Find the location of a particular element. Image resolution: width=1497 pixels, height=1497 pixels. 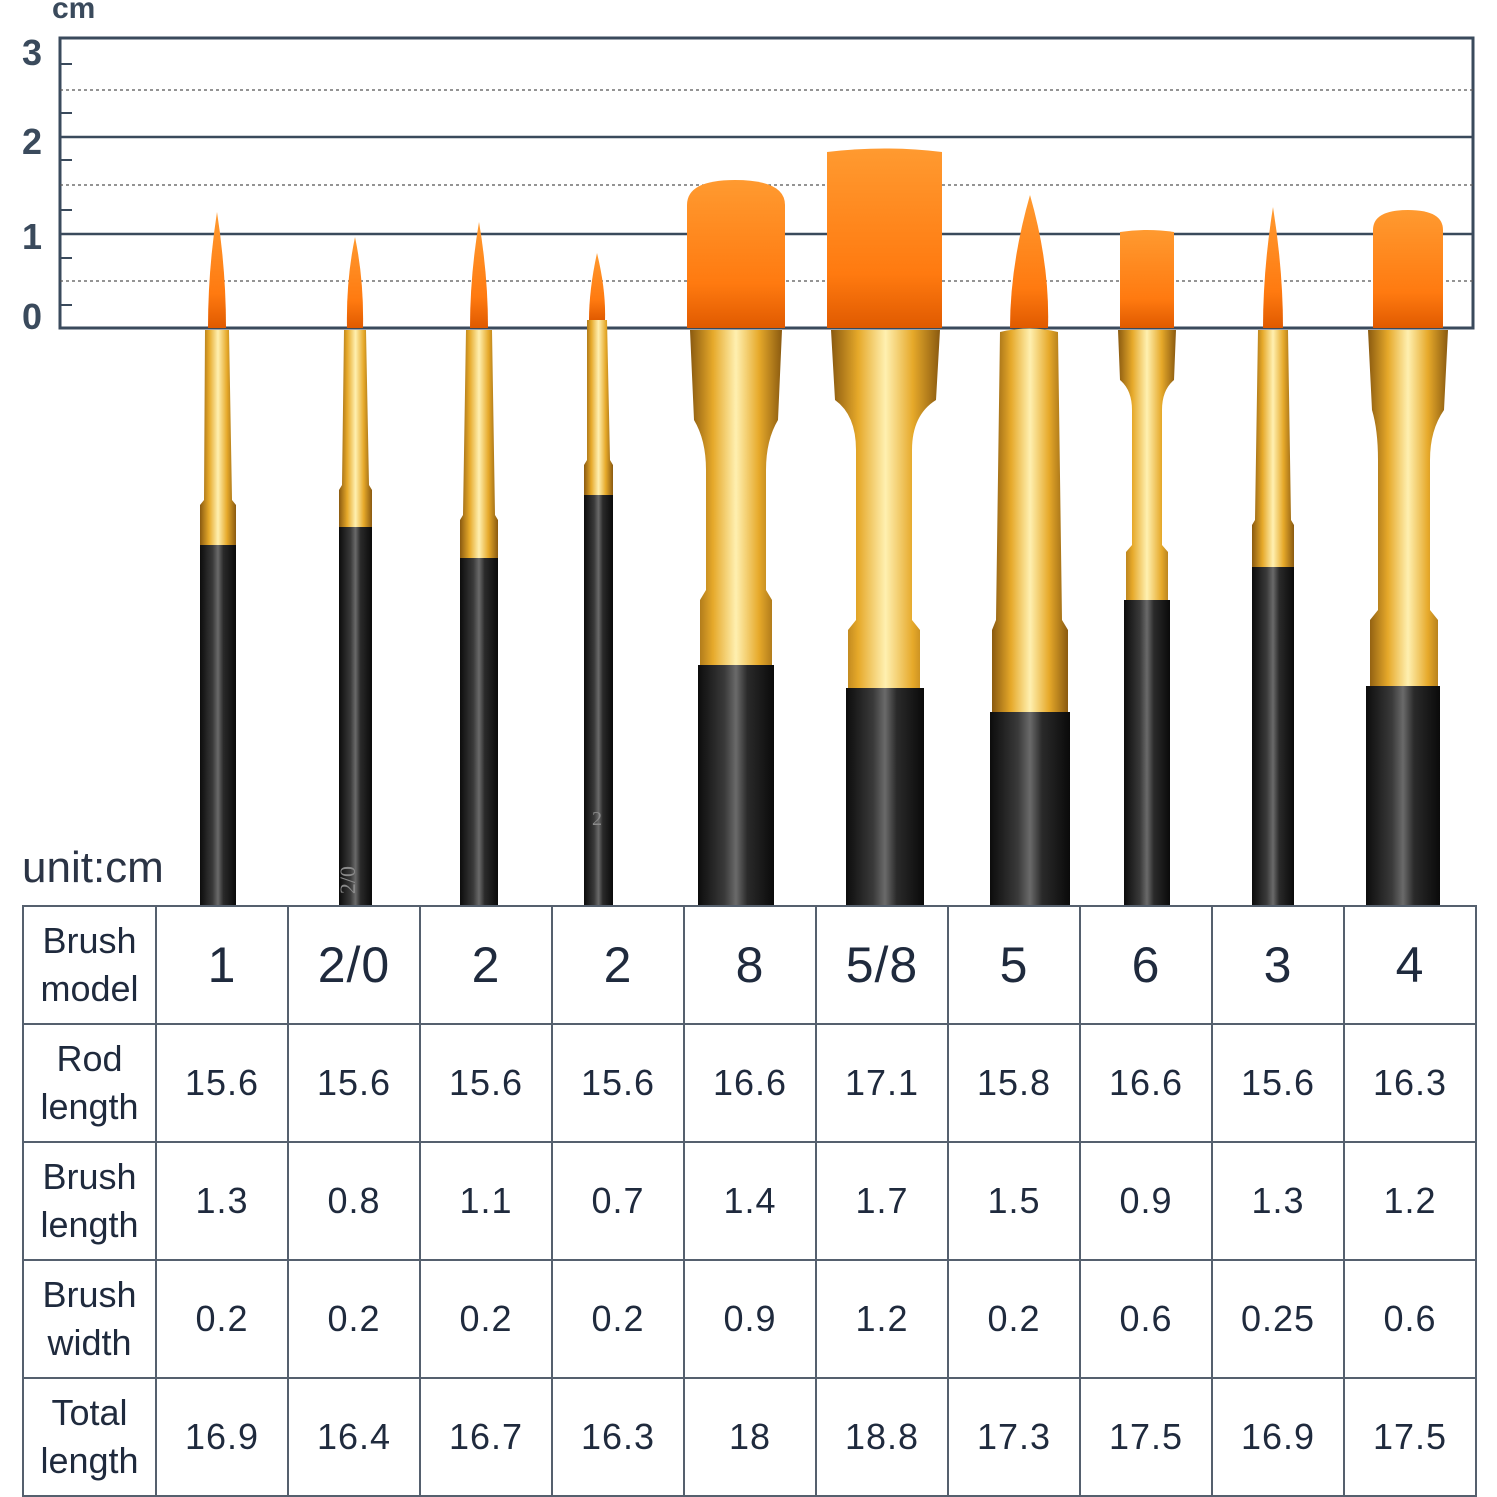

brush-10-handle is located at coordinates (1403, 795).